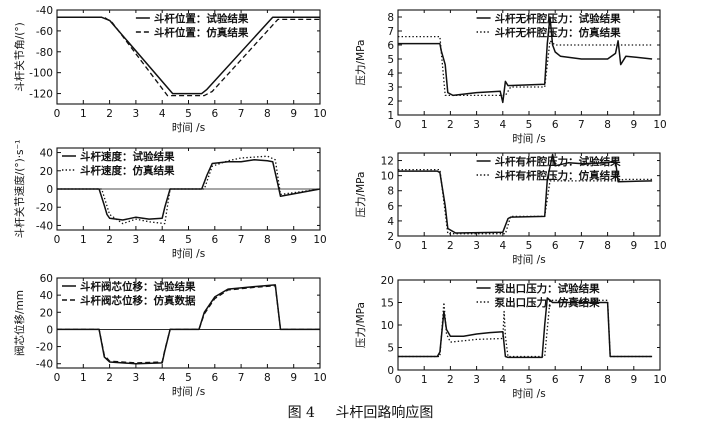 This screenshot has width=721, height=435. Describe the element at coordinates (558, 161) in the screenshot. I see `legend-entry: 斗杆有杆腔压力：试验结果` at that location.